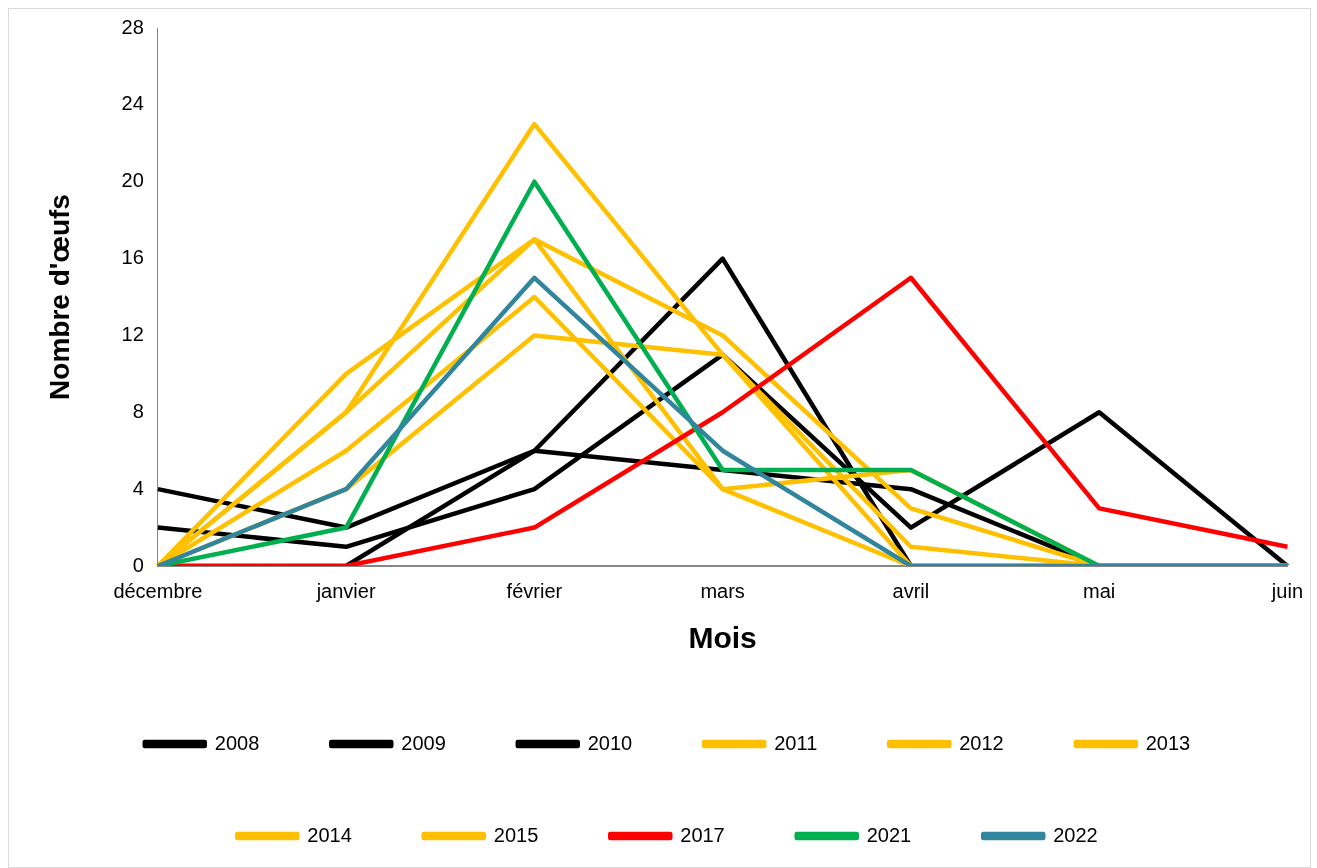 This screenshot has width=1317, height=868. What do you see at coordinates (722, 638) in the screenshot?
I see `x-axis-title: Mois` at bounding box center [722, 638].